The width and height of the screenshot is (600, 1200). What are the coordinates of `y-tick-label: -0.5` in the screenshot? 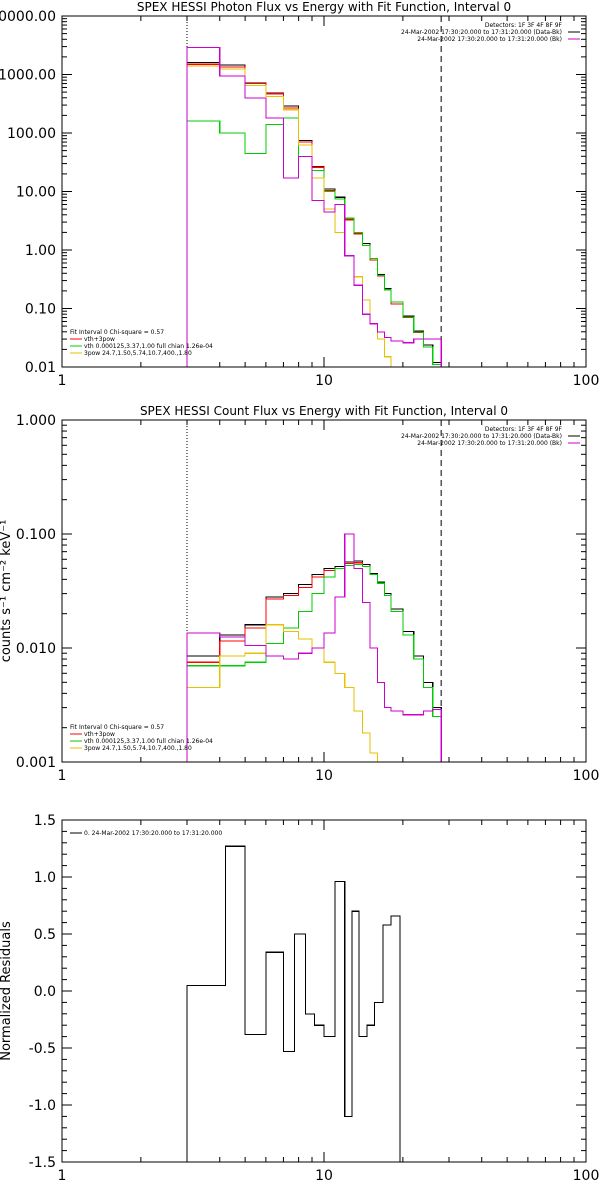 It's located at (42, 1049).